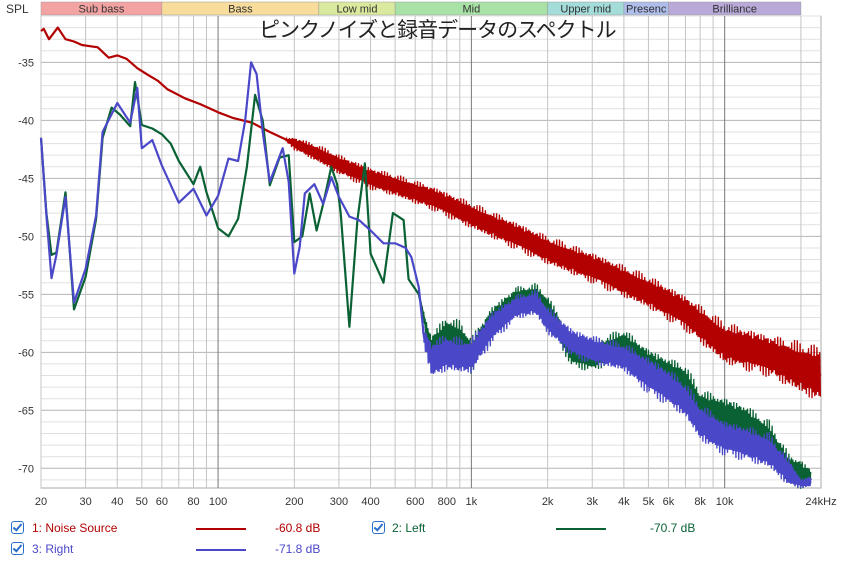 The height and width of the screenshot is (561, 841). Describe the element at coordinates (101, 10) in the screenshot. I see `band-label: Sub bass` at that location.